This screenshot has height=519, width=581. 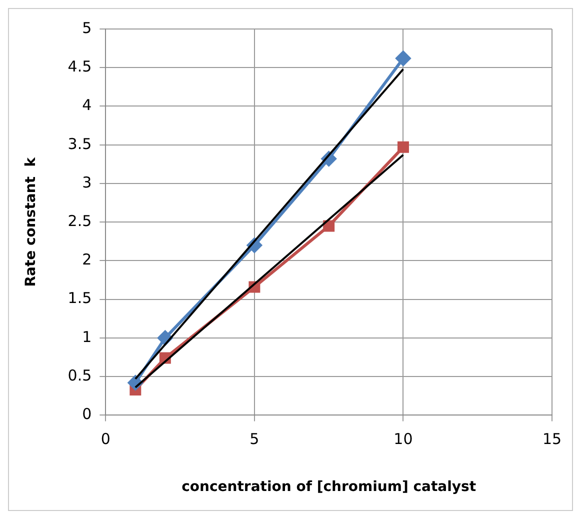 What do you see at coordinates (87, 182) in the screenshot?
I see `y-tick-label: 3` at bounding box center [87, 182].